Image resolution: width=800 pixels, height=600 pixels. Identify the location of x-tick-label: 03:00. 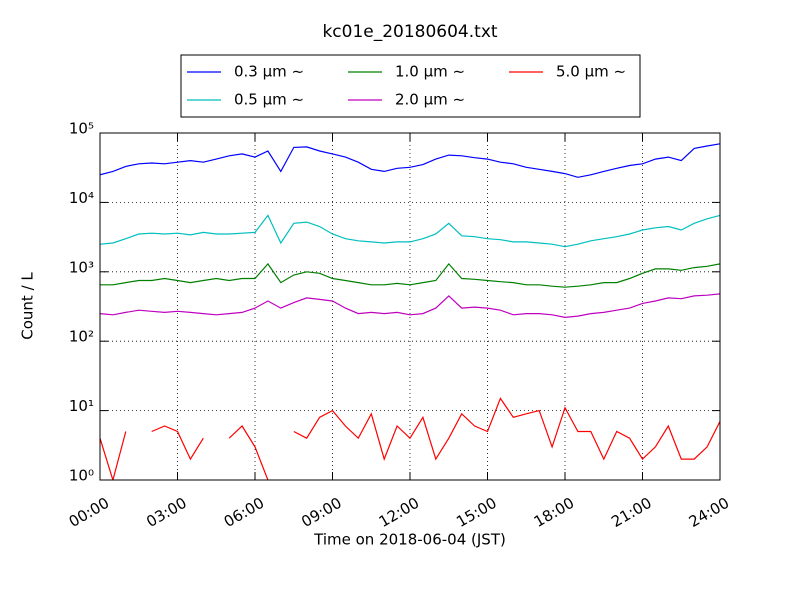
(166, 512).